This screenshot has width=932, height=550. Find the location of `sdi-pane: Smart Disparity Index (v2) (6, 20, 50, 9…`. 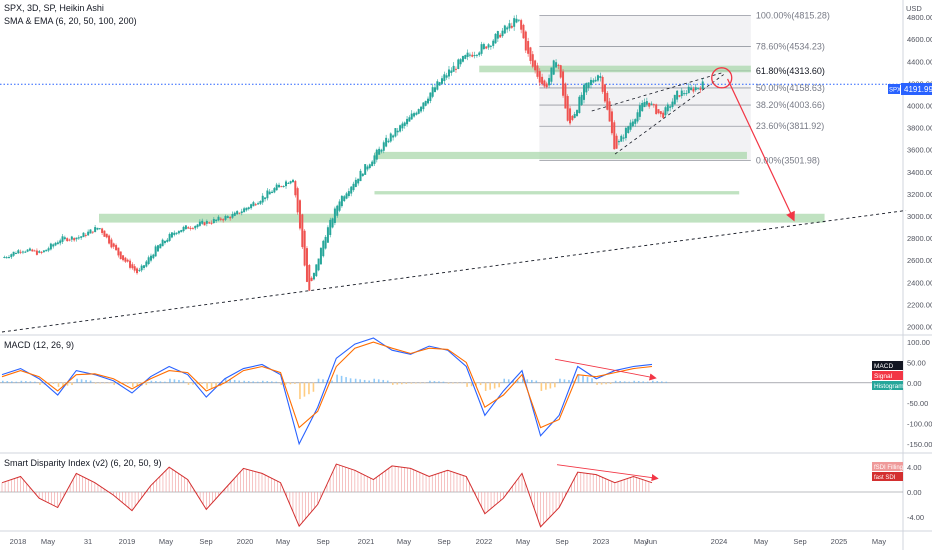

sdi-pane: Smart Disparity Index (v2) (6, 20, 50, 9… is located at coordinates (462, 493).